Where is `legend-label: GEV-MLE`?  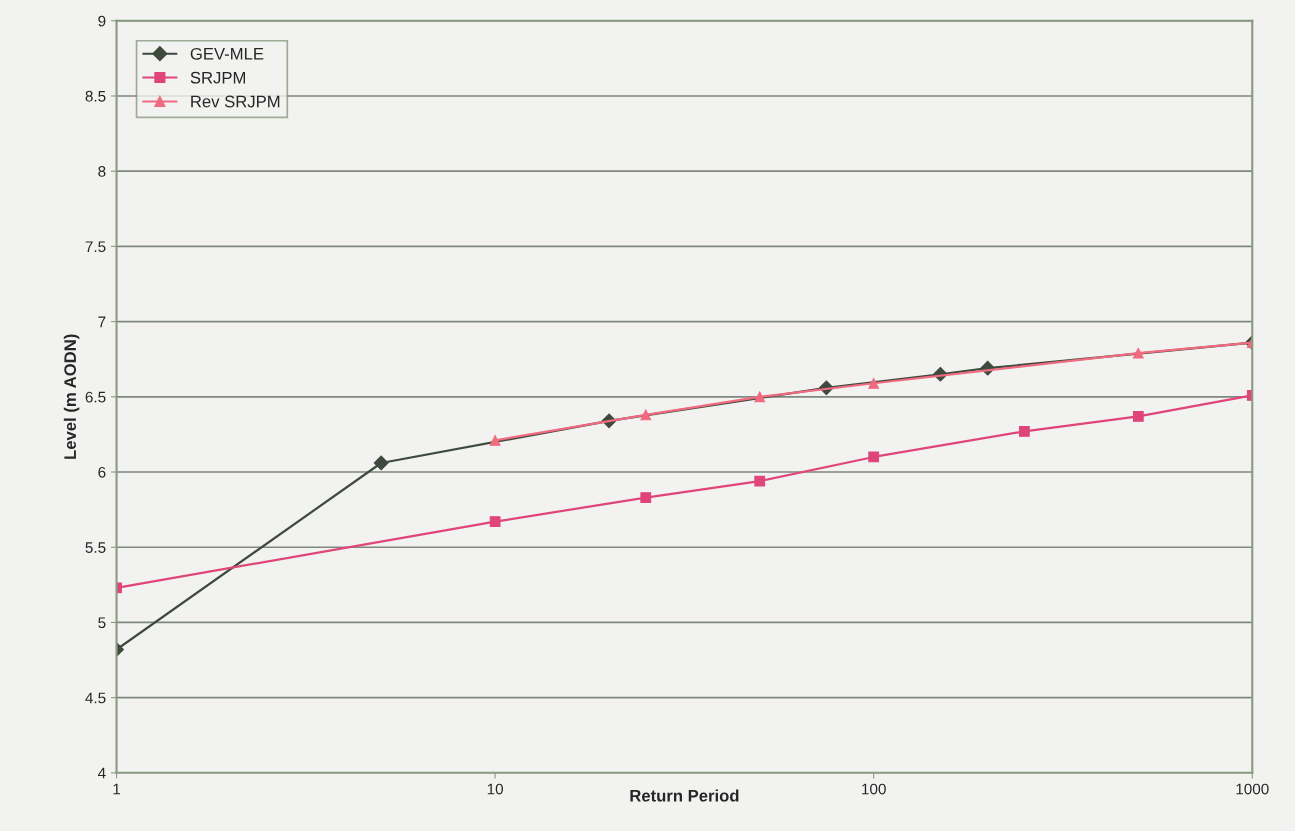 legend-label: GEV-MLE is located at coordinates (227, 53).